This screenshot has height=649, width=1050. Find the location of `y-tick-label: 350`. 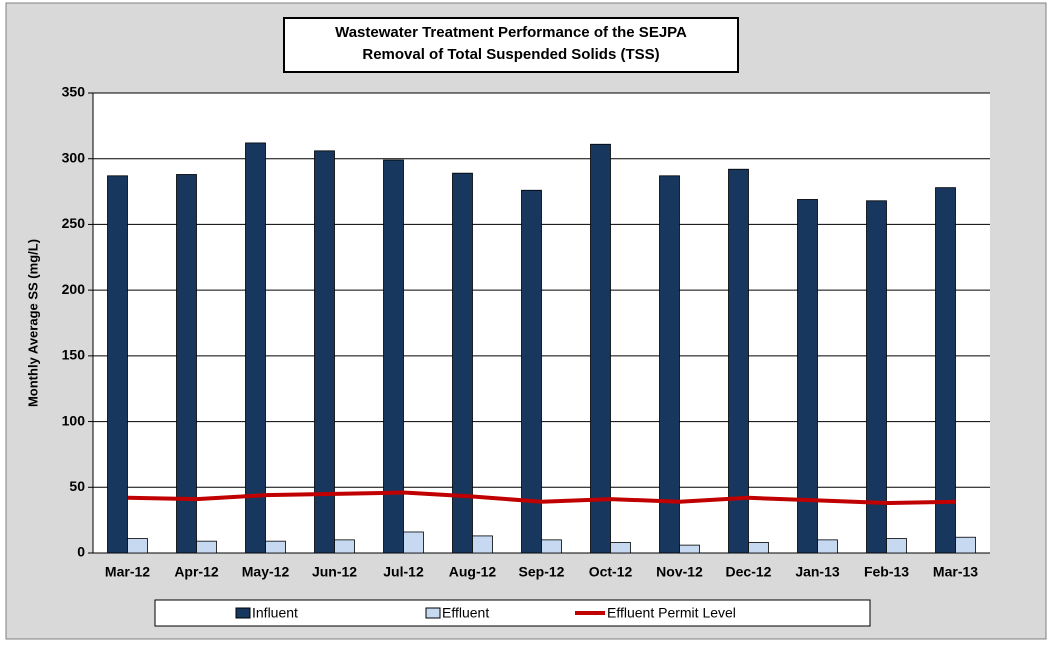

y-tick-label: 350 is located at coordinates (74, 92).